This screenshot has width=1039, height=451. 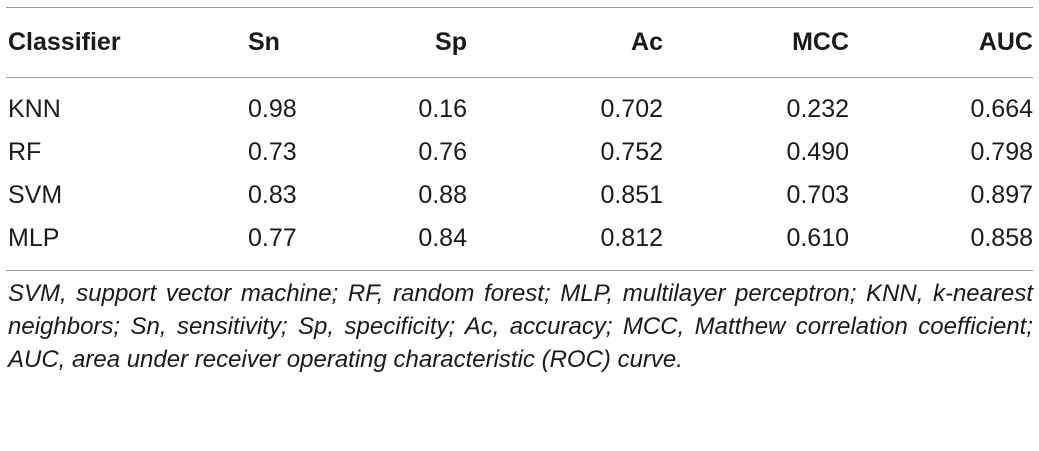 I want to click on cell-sn: 0.98, so click(x=272, y=109).